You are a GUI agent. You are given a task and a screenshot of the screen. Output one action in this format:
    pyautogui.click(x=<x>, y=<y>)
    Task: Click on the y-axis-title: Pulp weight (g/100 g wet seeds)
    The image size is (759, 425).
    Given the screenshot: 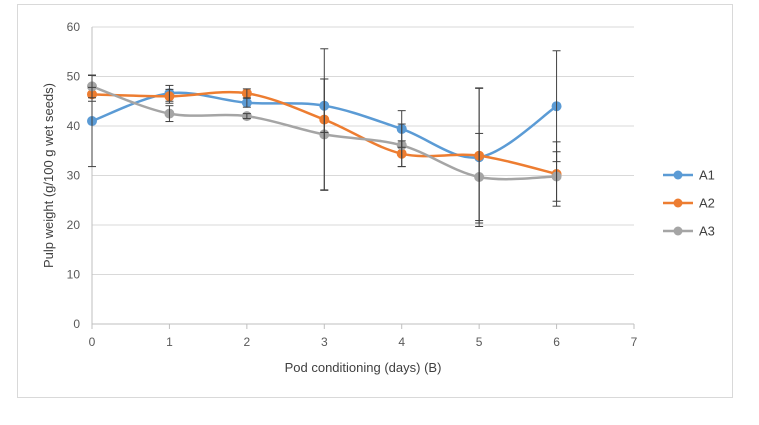 What is the action you would take?
    pyautogui.click(x=48, y=175)
    